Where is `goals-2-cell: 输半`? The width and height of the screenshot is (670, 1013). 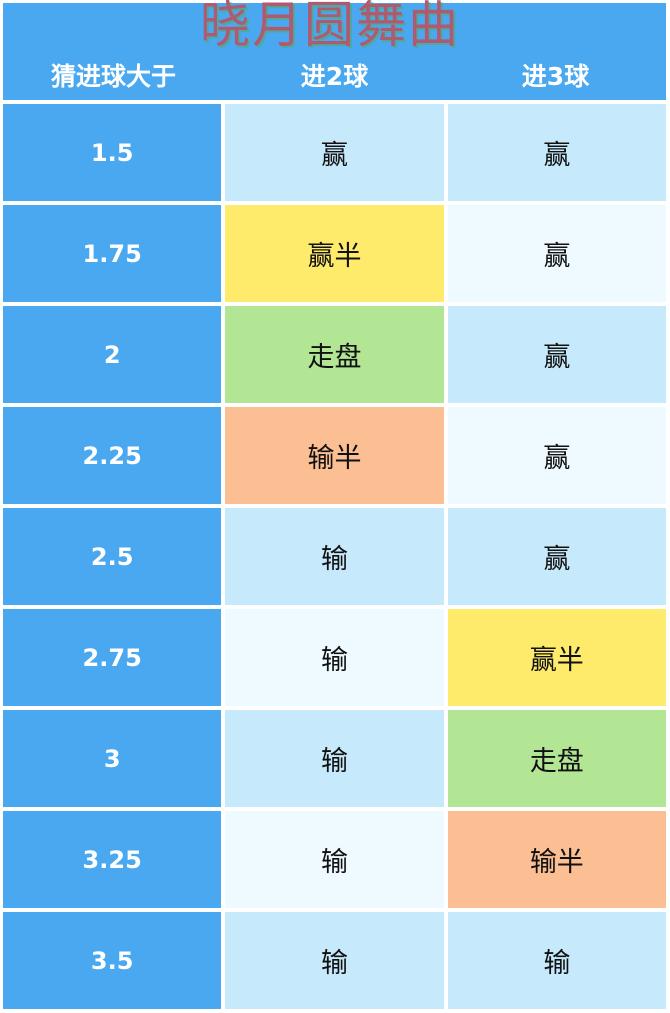 goals-2-cell: 输半 is located at coordinates (334, 455).